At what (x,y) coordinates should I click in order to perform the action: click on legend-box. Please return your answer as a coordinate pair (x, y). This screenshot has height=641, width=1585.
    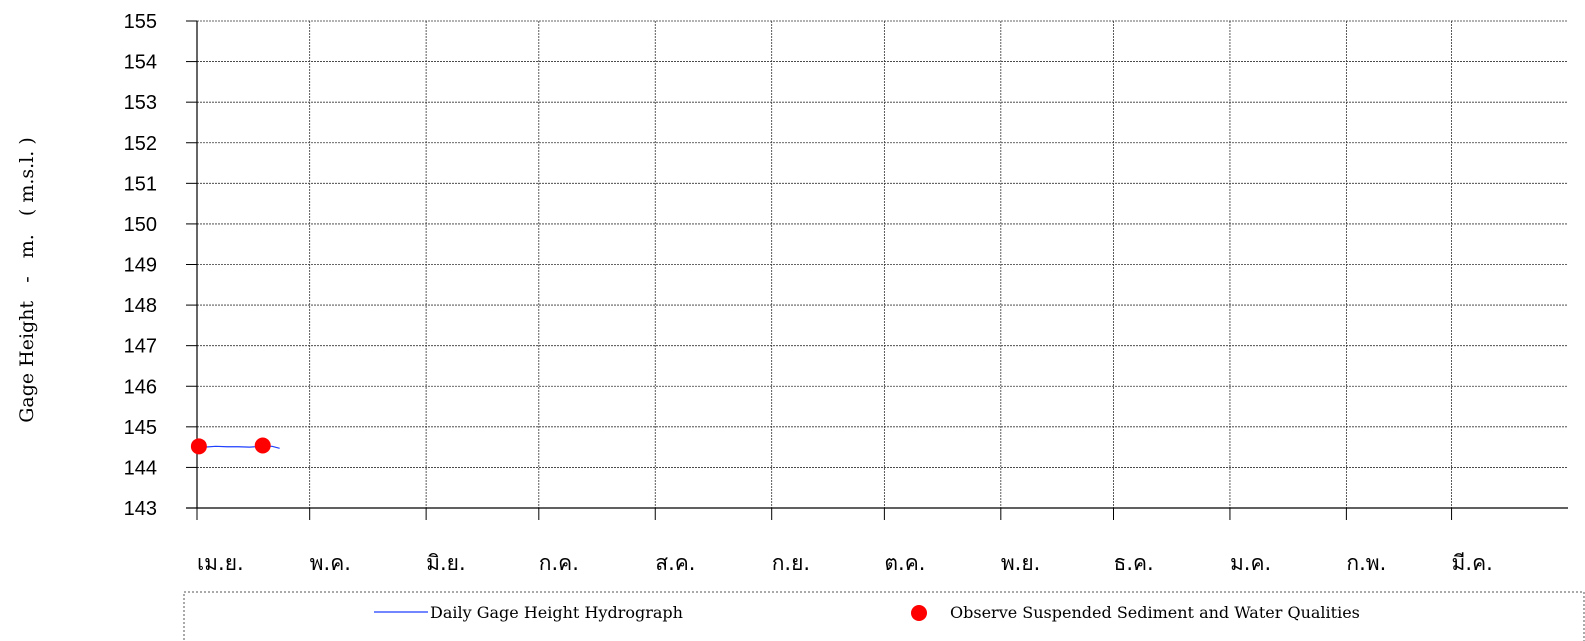
    Looking at the image, I should click on (884, 616).